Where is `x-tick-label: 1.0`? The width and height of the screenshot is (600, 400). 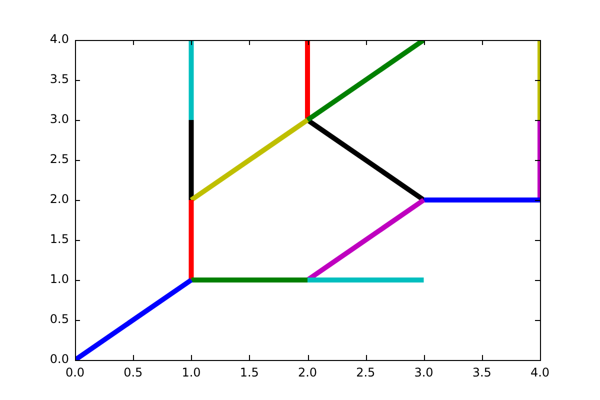
x-tick-label: 1.0 is located at coordinates (191, 372).